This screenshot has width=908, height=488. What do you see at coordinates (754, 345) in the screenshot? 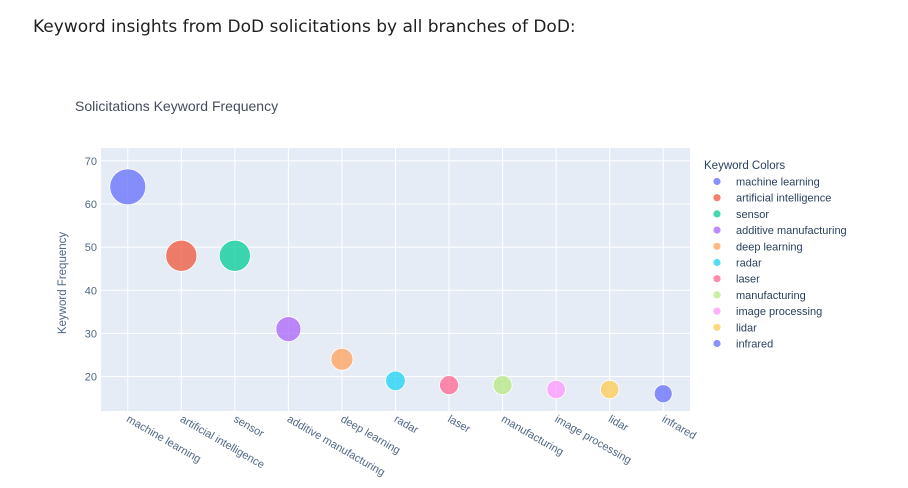
I see `legend-label: infrared` at bounding box center [754, 345].